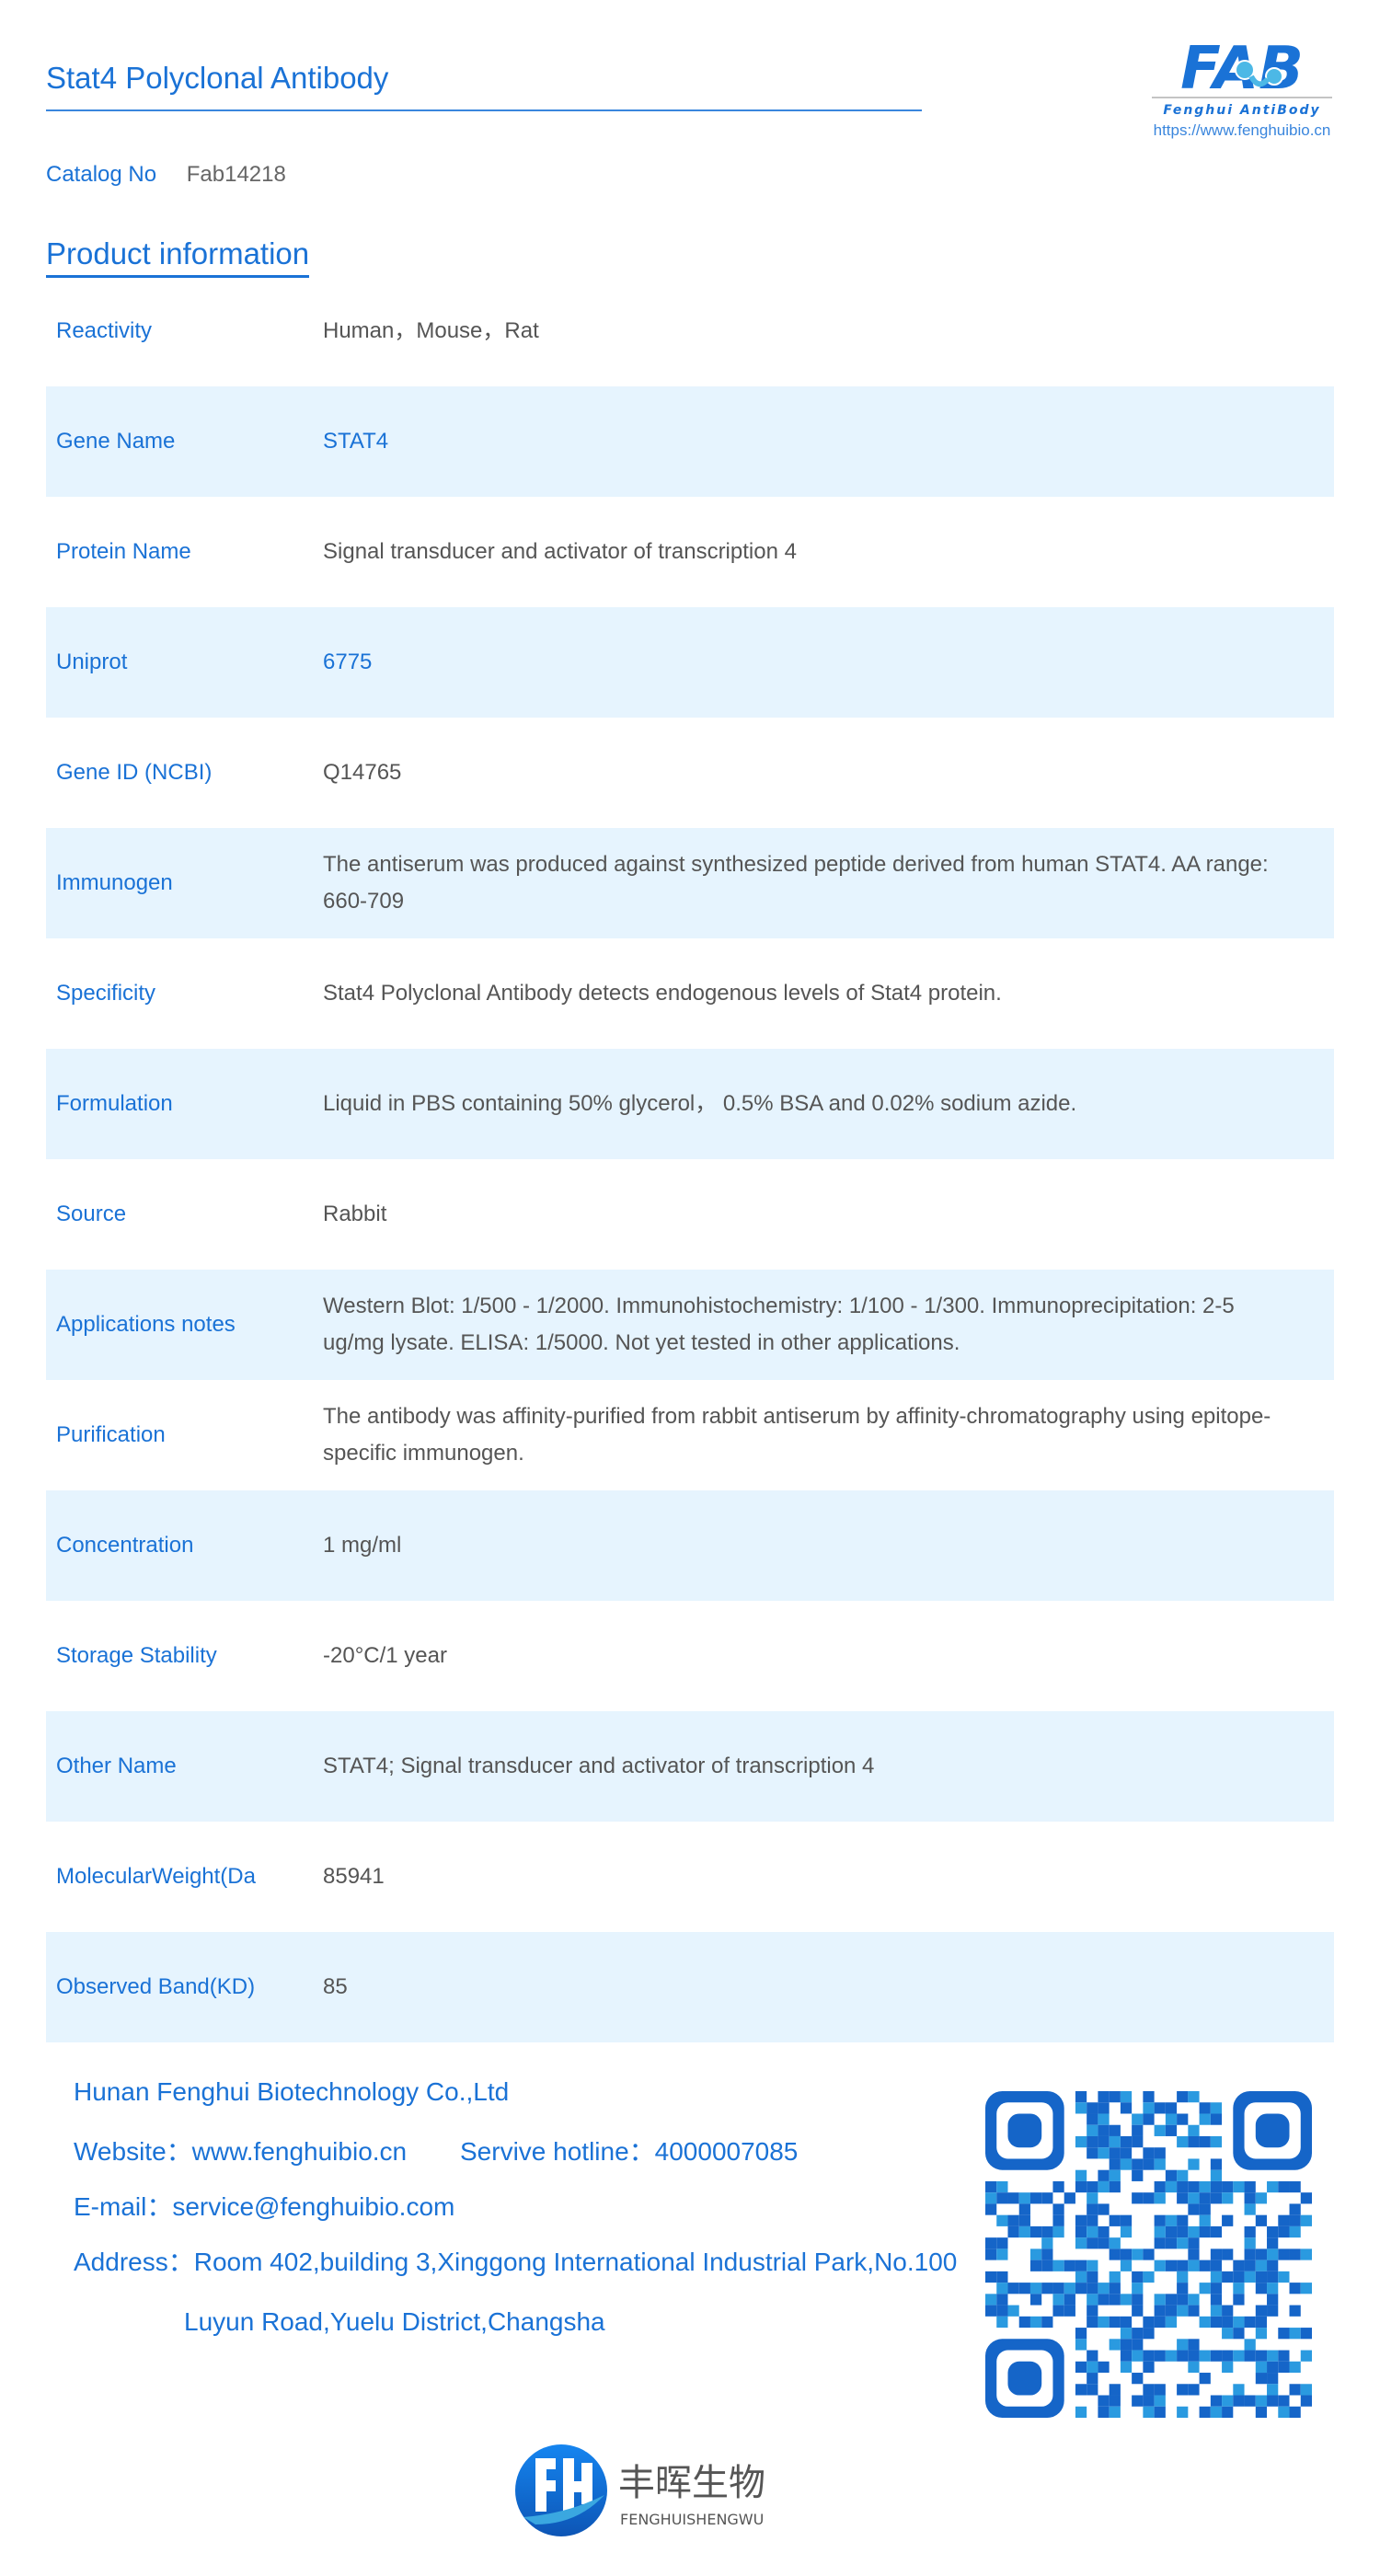 The width and height of the screenshot is (1380, 2576). I want to click on section-title: Product information, so click(178, 257).